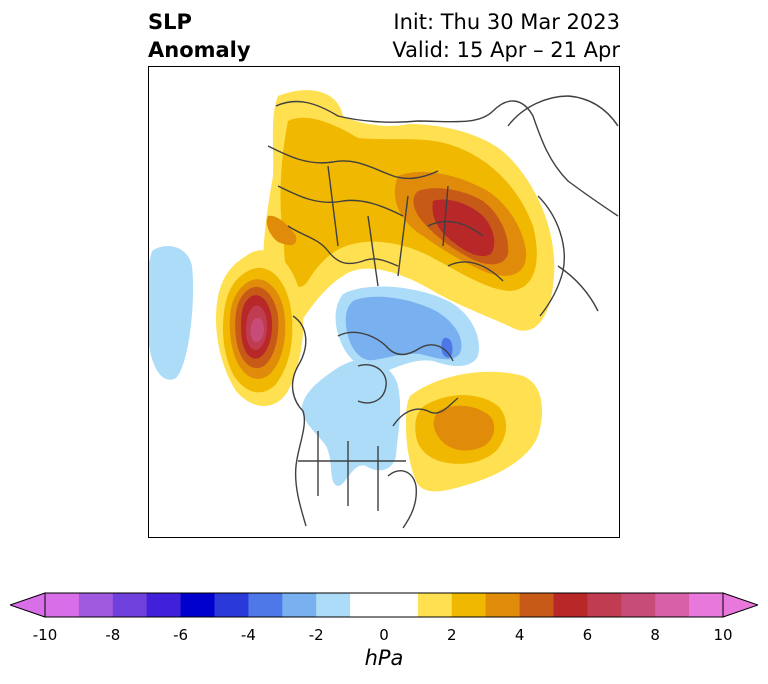  Describe the element at coordinates (316, 635) in the screenshot. I see `colorbar-tick-label: -2` at that location.